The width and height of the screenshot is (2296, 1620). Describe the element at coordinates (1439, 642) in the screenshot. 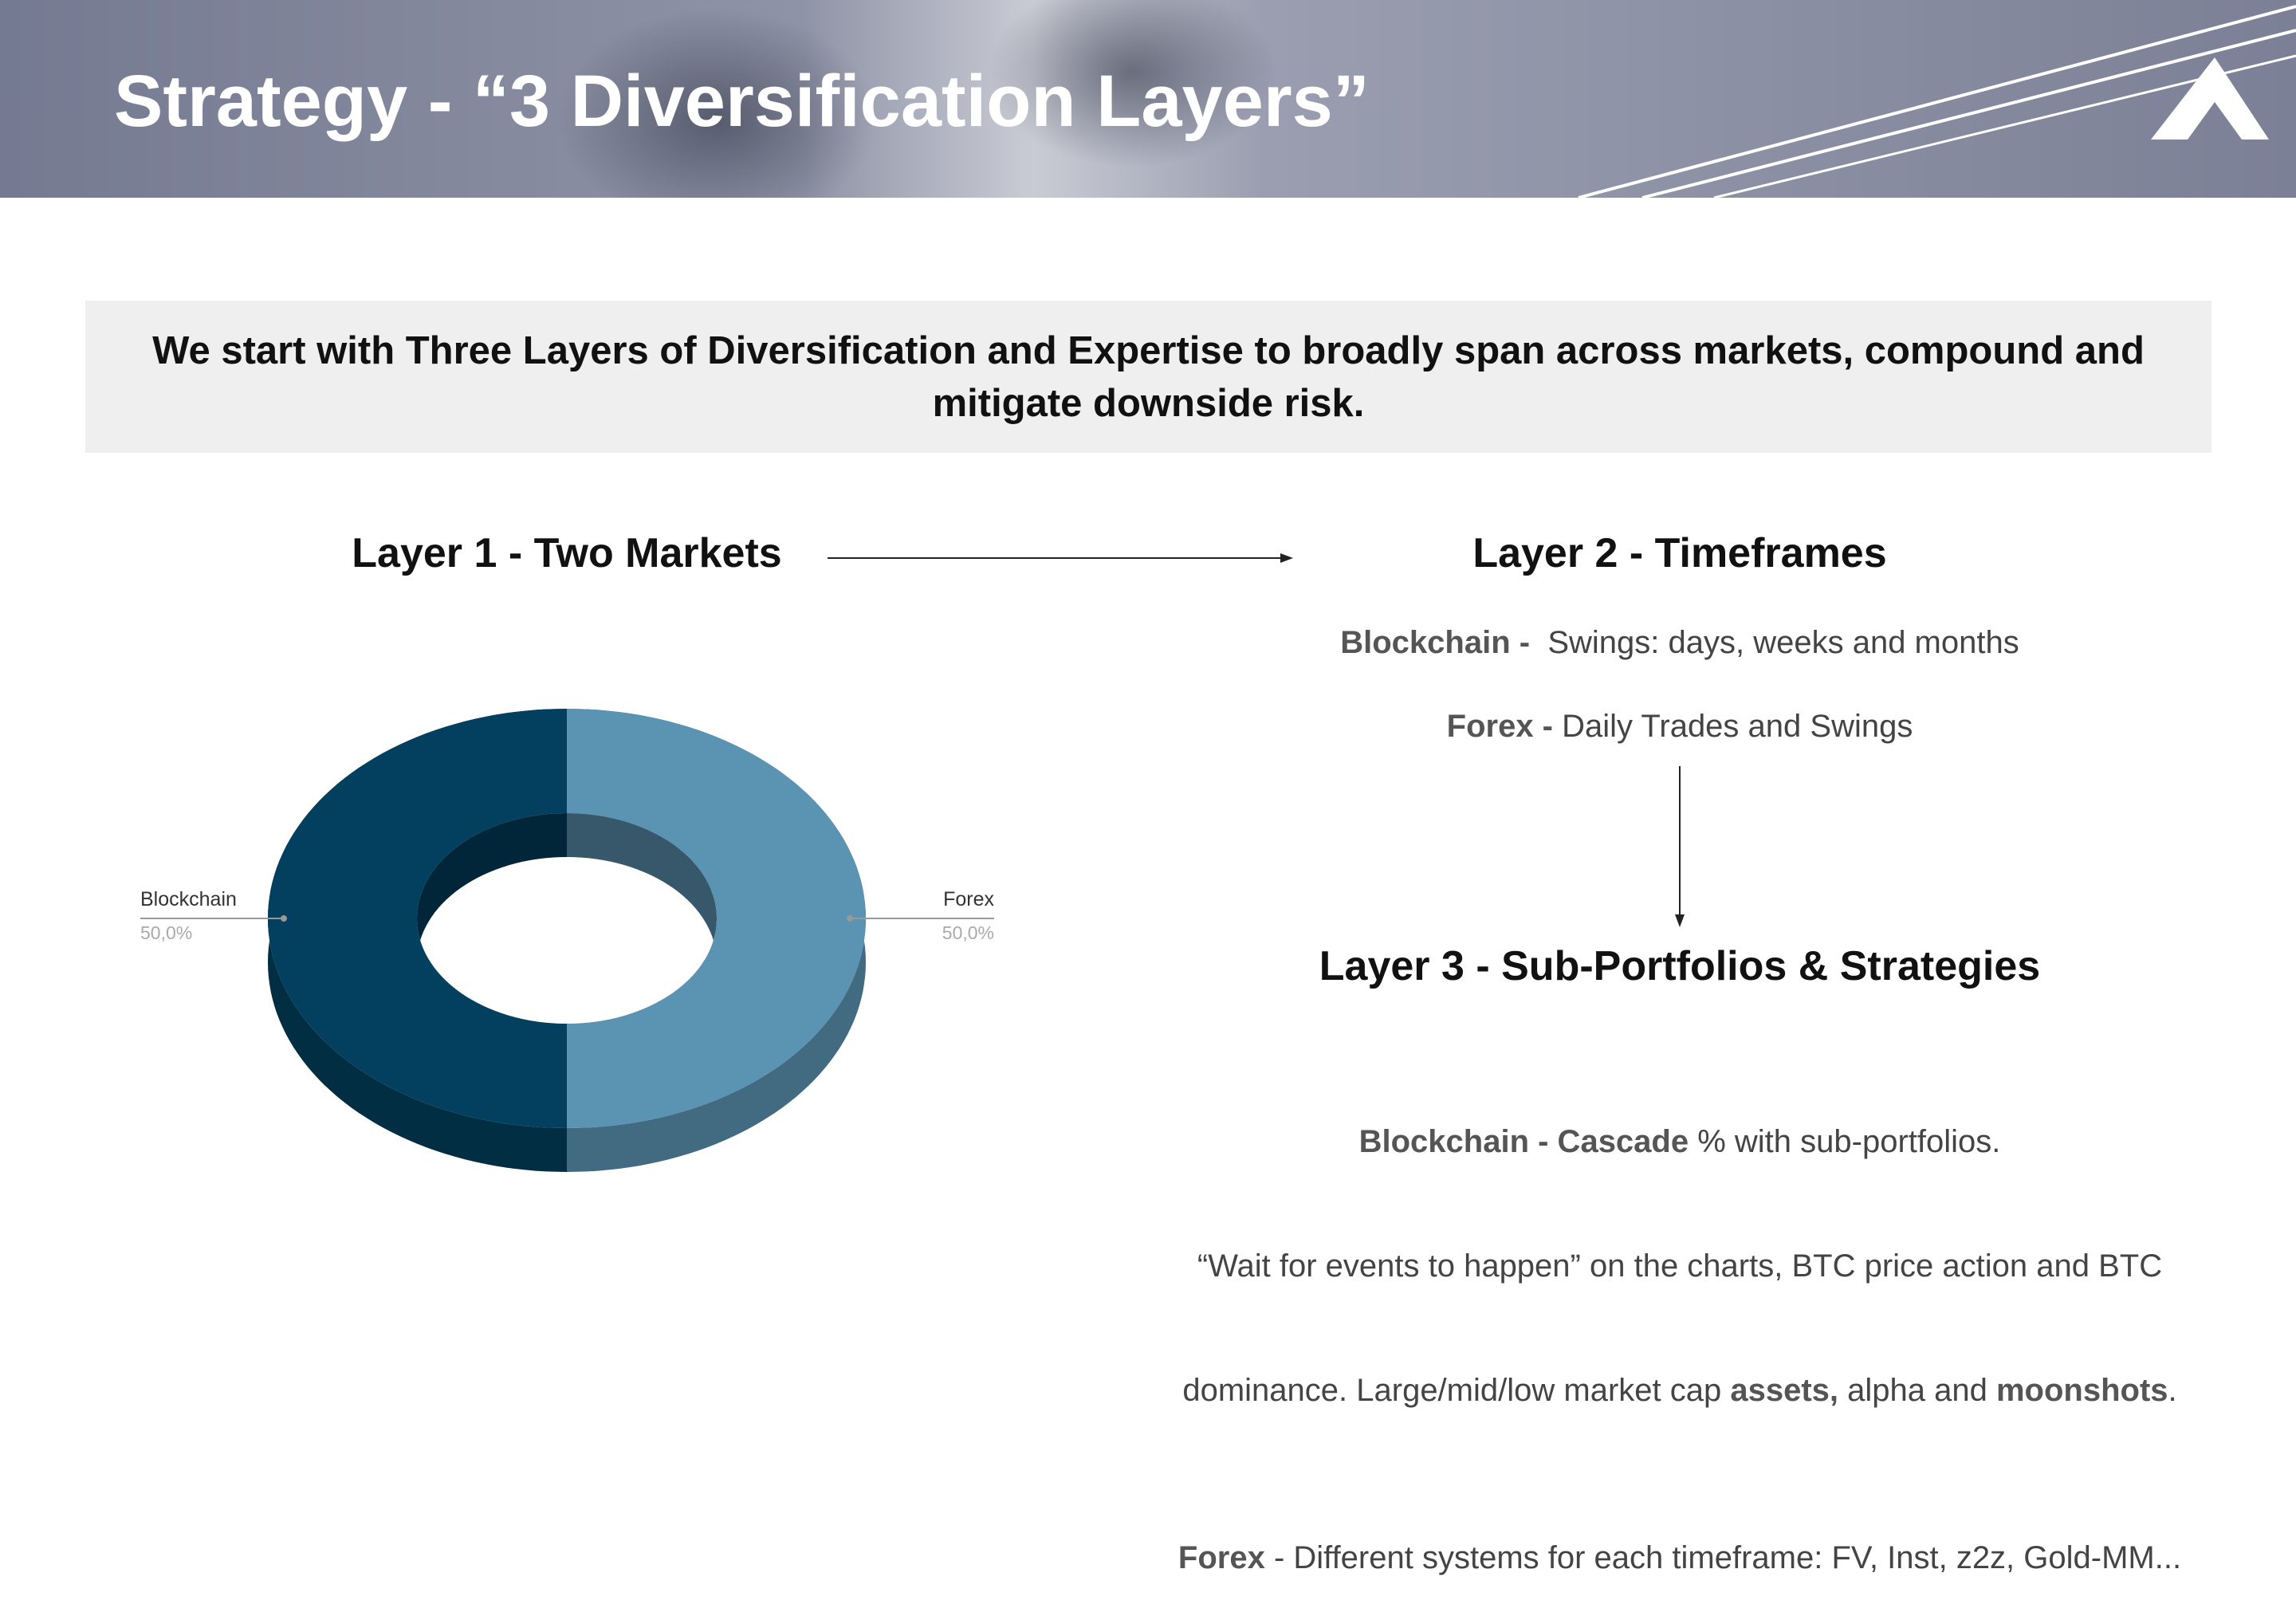

I see `label: Blockchain -` at that location.